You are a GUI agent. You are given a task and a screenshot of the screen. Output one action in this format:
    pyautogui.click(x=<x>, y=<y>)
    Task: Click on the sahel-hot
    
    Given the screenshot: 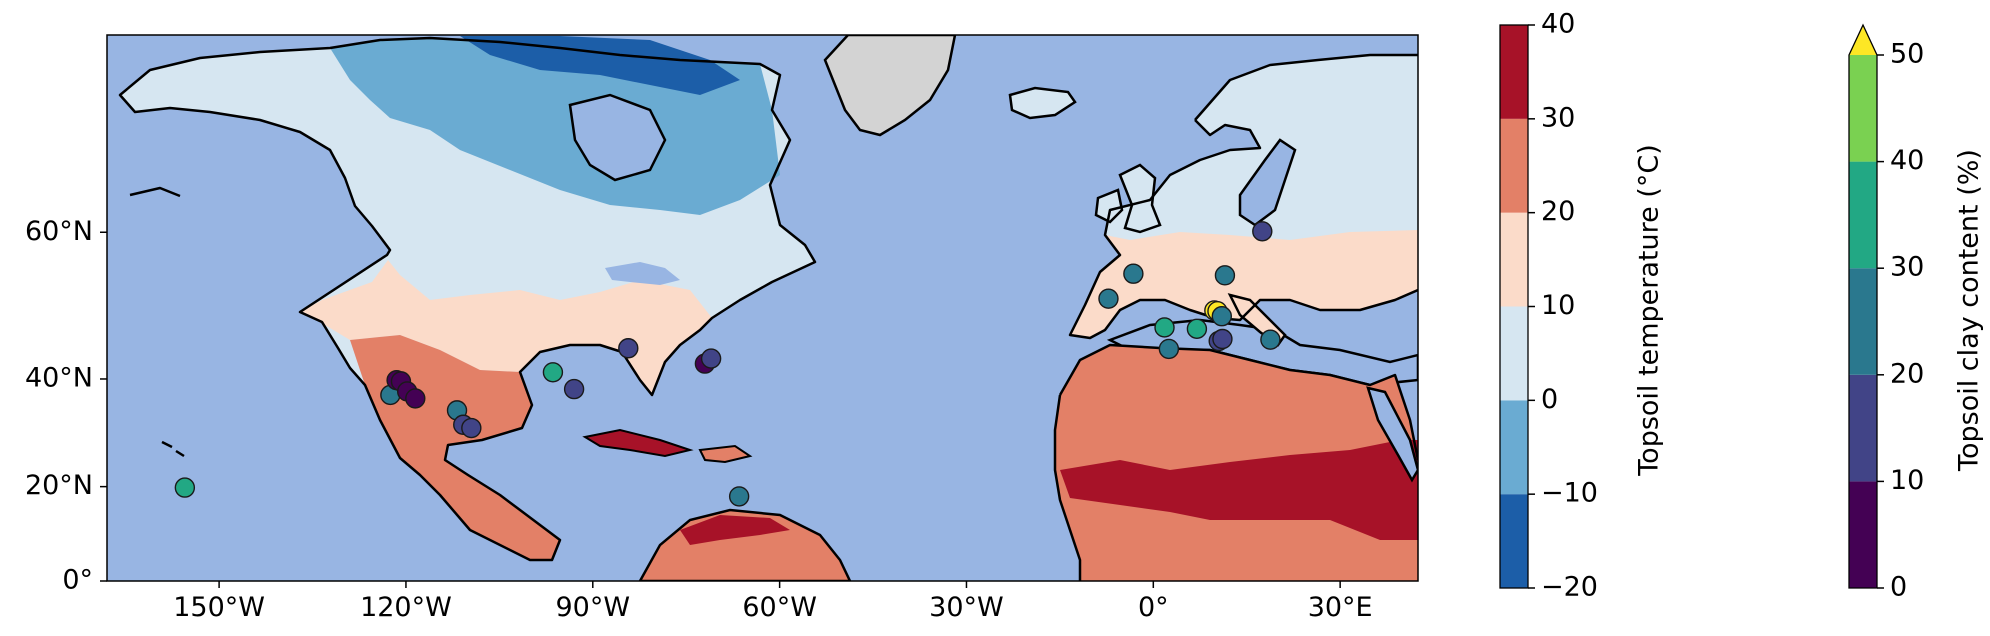 What is the action you would take?
    pyautogui.click(x=1239, y=490)
    